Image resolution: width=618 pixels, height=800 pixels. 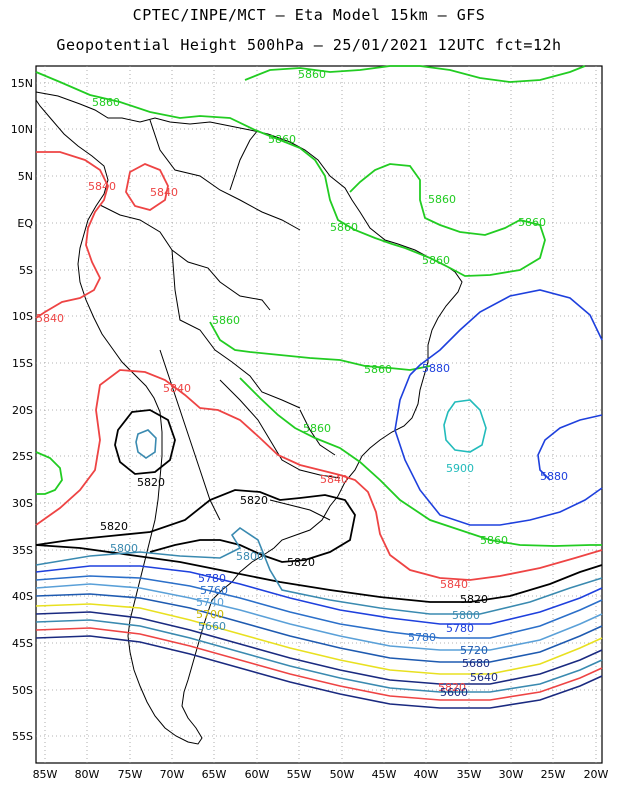 I want to click on label-5840-d: 5840, so click(x=177, y=388).